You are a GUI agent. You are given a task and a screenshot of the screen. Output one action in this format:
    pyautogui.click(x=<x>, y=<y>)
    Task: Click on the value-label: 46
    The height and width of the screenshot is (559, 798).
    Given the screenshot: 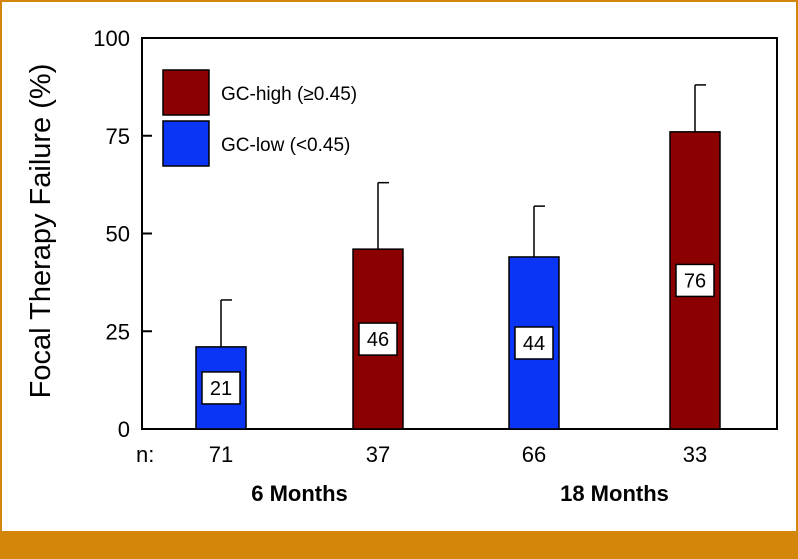 What is the action you would take?
    pyautogui.click(x=378, y=340)
    